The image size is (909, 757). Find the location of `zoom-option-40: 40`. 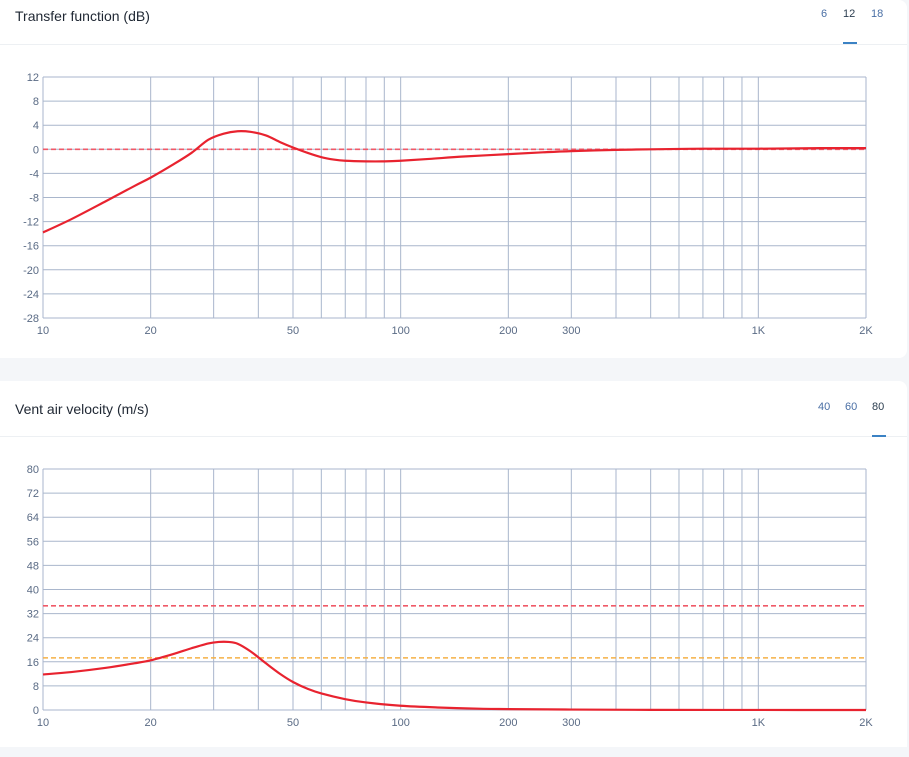

zoom-option-40: 40 is located at coordinates (824, 407).